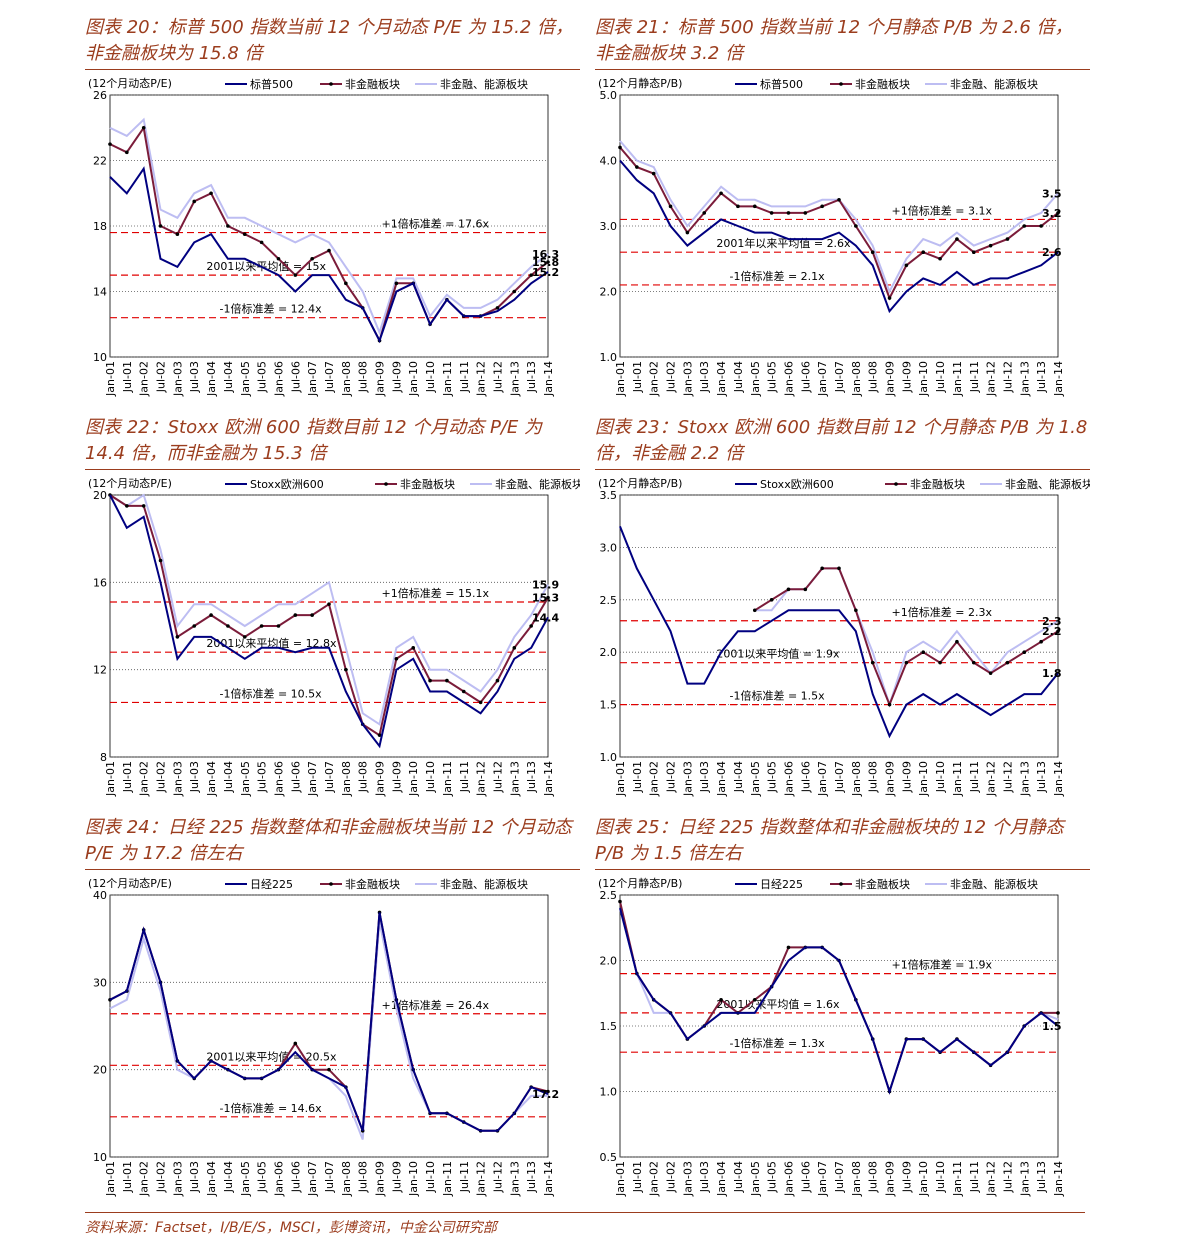  I want to click on y-tick-label: 1.0, so click(609, 357).